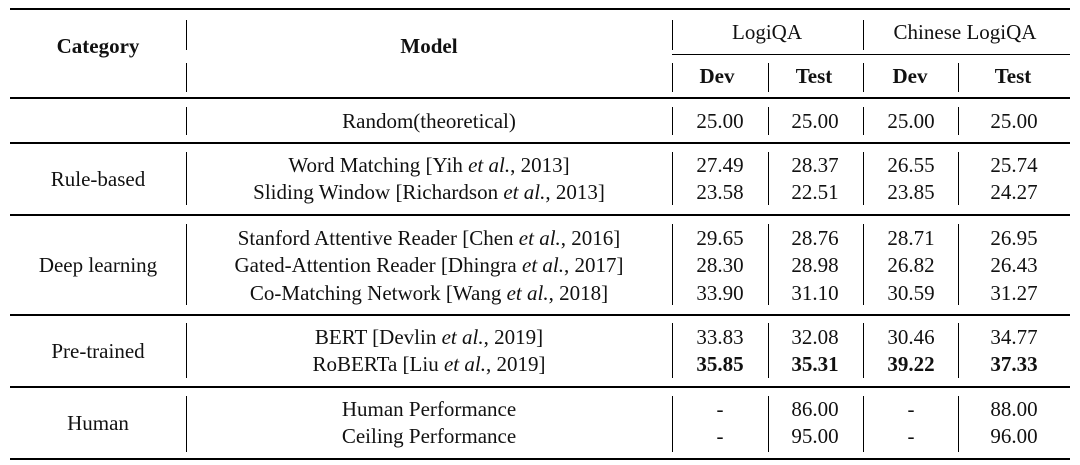  What do you see at coordinates (429, 293) in the screenshot?
I see `model-cell: Co-Matching Network [Wang et al., 2018]` at bounding box center [429, 293].